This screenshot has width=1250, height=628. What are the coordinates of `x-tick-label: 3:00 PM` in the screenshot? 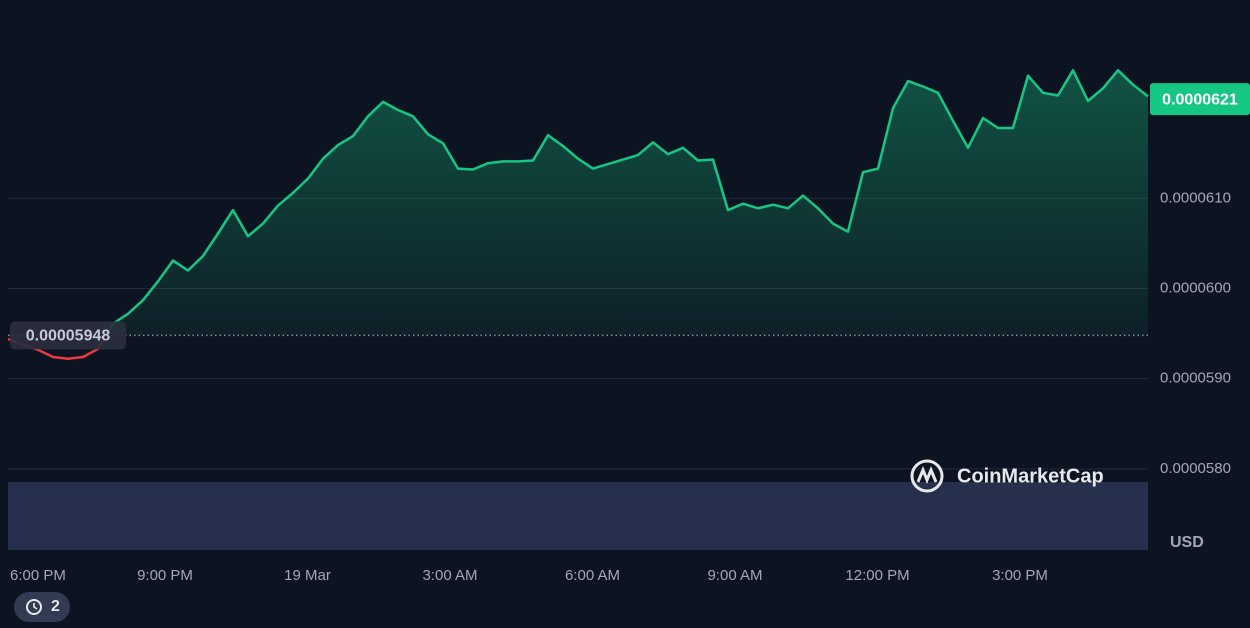 It's located at (1020, 575).